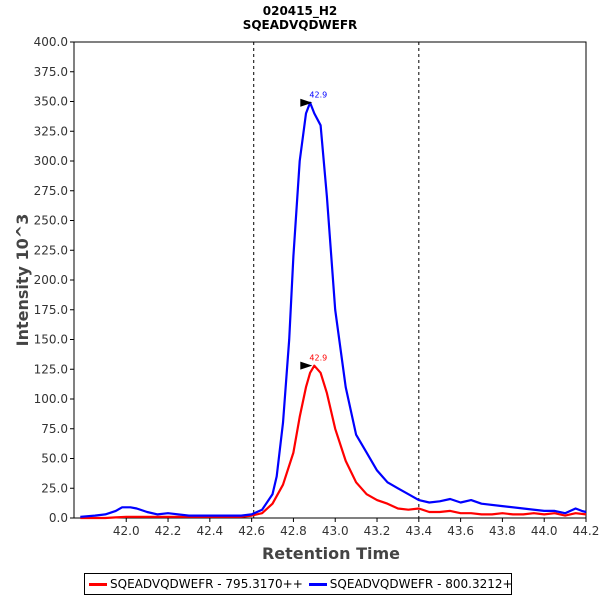 The image size is (600, 600). What do you see at coordinates (168, 531) in the screenshot?
I see `x-tick-label: 42.2` at bounding box center [168, 531].